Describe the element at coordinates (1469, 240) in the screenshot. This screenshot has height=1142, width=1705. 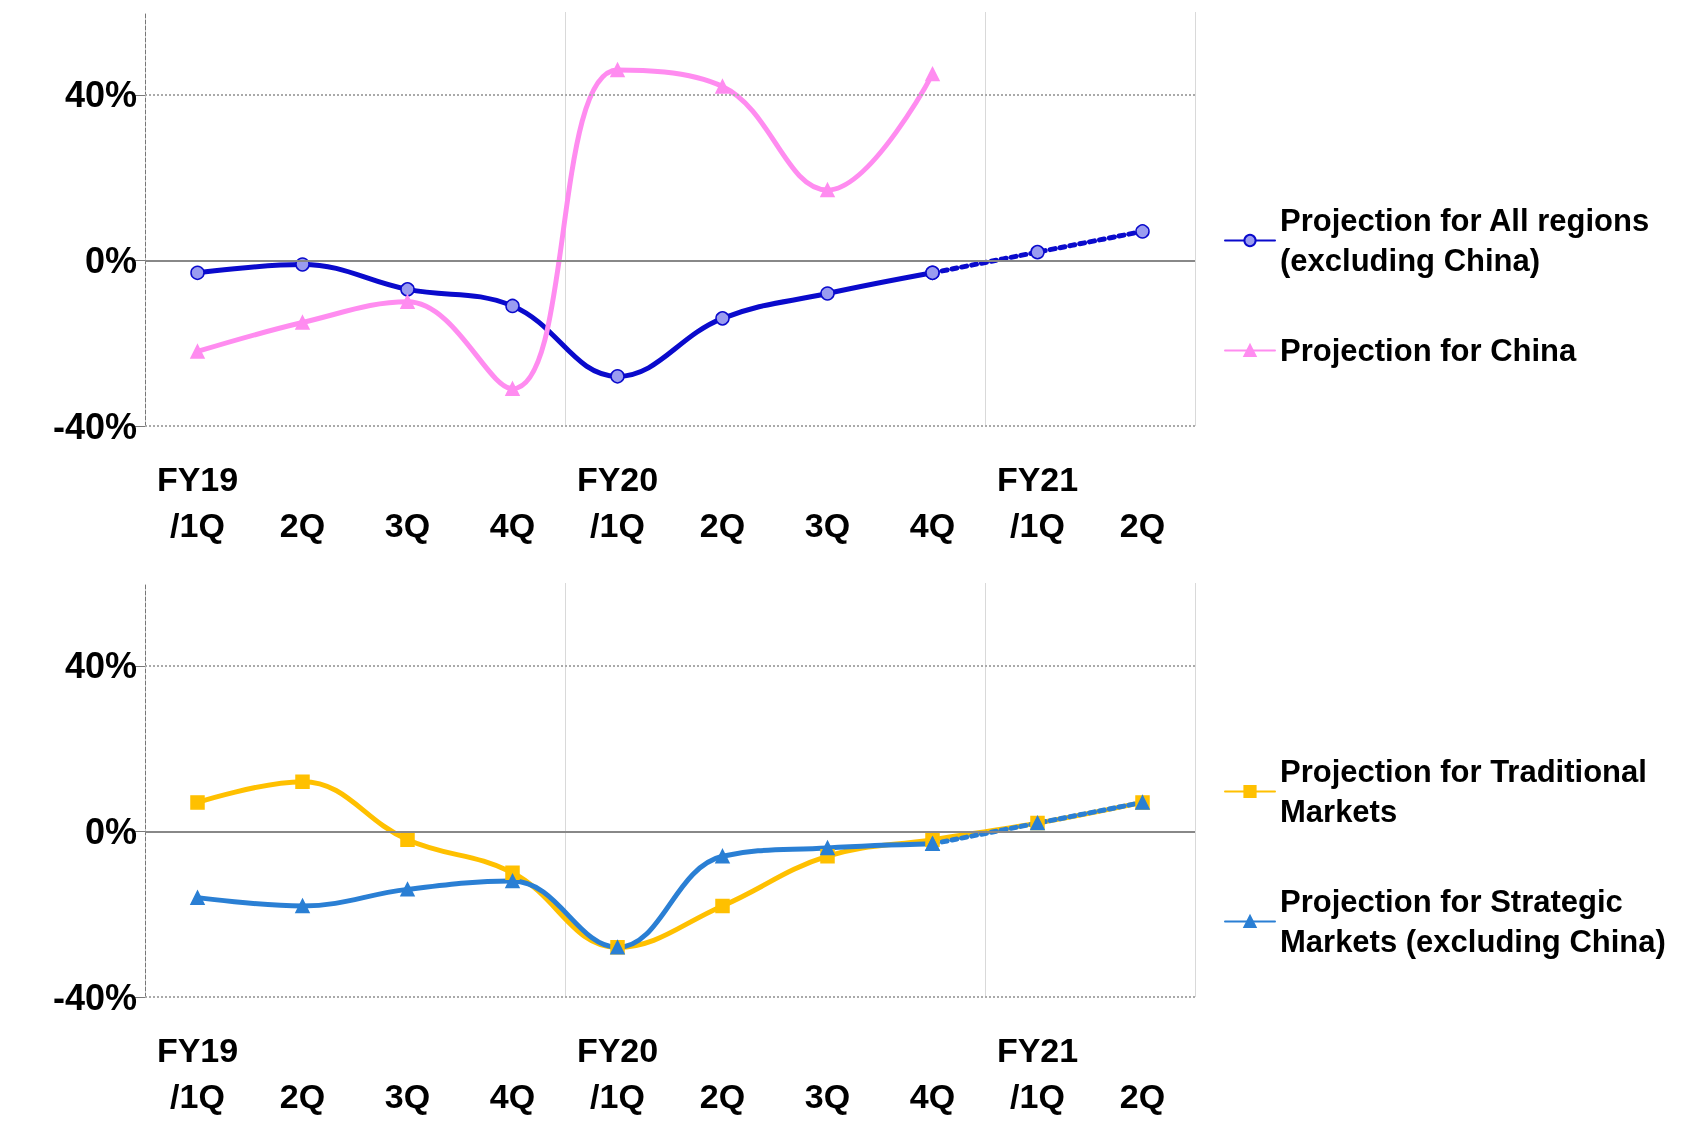
I see `legend-label: Projection for All regions (excluding China)` at that location.